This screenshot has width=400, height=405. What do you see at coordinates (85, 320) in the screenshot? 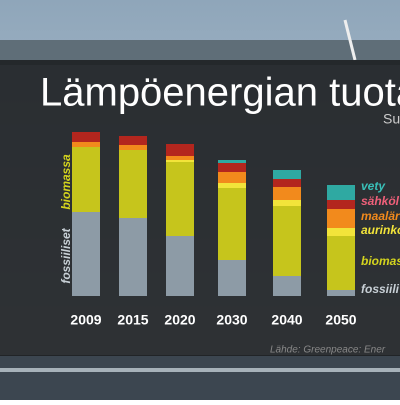
I see `x-tick-label: 2009` at bounding box center [85, 320].